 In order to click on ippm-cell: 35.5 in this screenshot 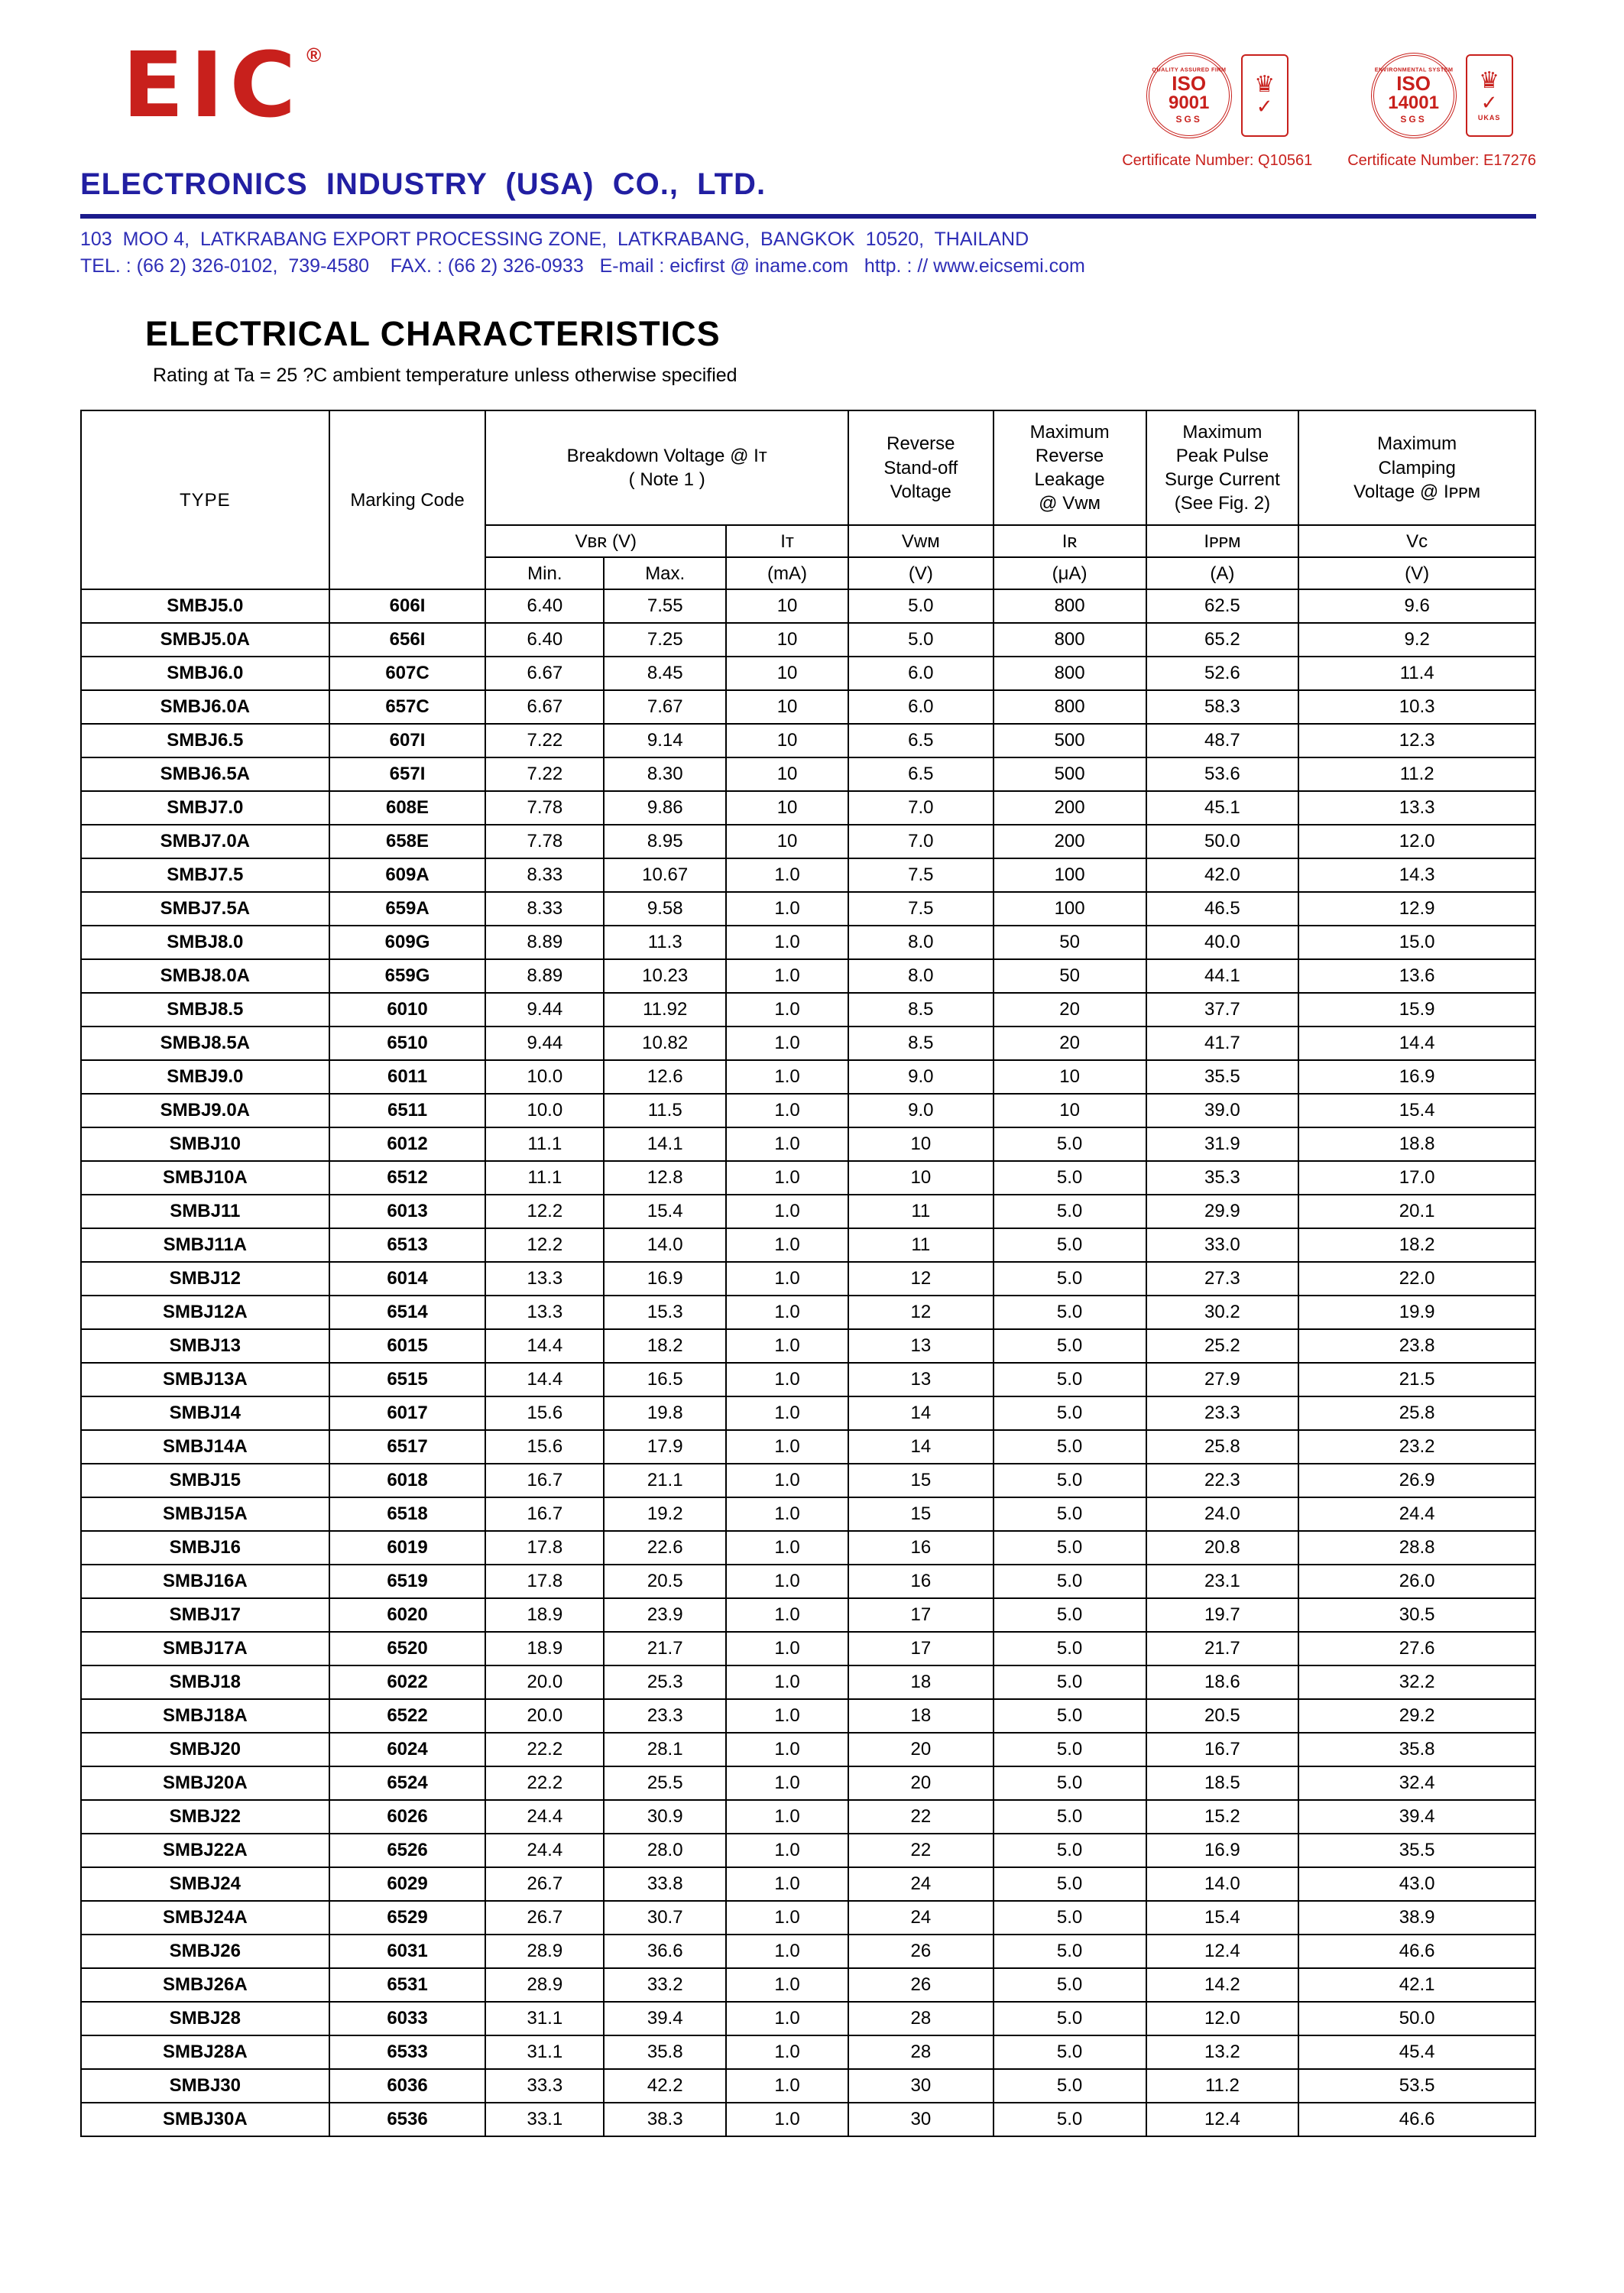, I will do `click(1222, 1077)`.